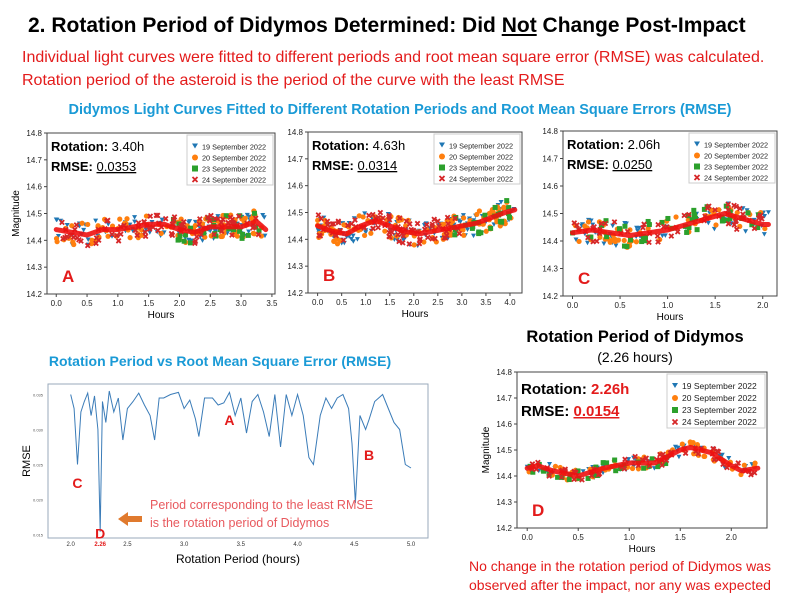 Image resolution: width=800 pixels, height=600 pixels. What do you see at coordinates (358, 145) in the screenshot?
I see `rotation-annotation: Rotation: 4.63h` at bounding box center [358, 145].